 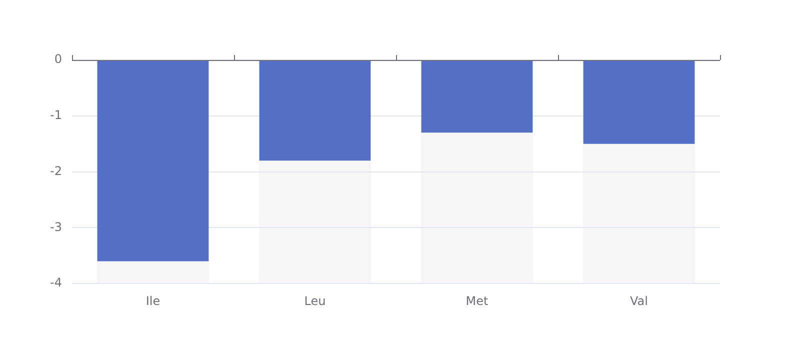 What do you see at coordinates (56, 115) in the screenshot?
I see `y-tick-label: -1` at bounding box center [56, 115].